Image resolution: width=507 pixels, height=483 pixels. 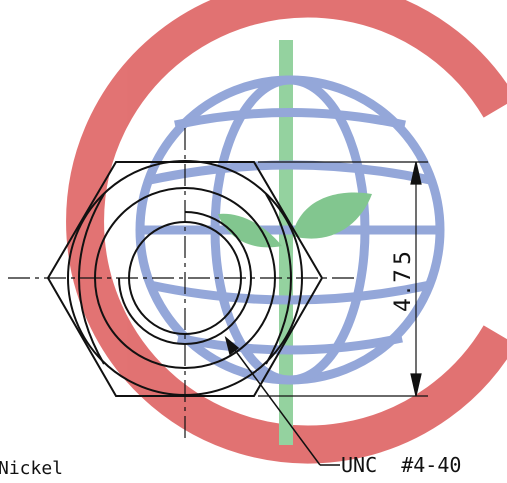 What do you see at coordinates (416, 385) in the screenshot?
I see `dimension-arrow-bottom-icon` at bounding box center [416, 385].